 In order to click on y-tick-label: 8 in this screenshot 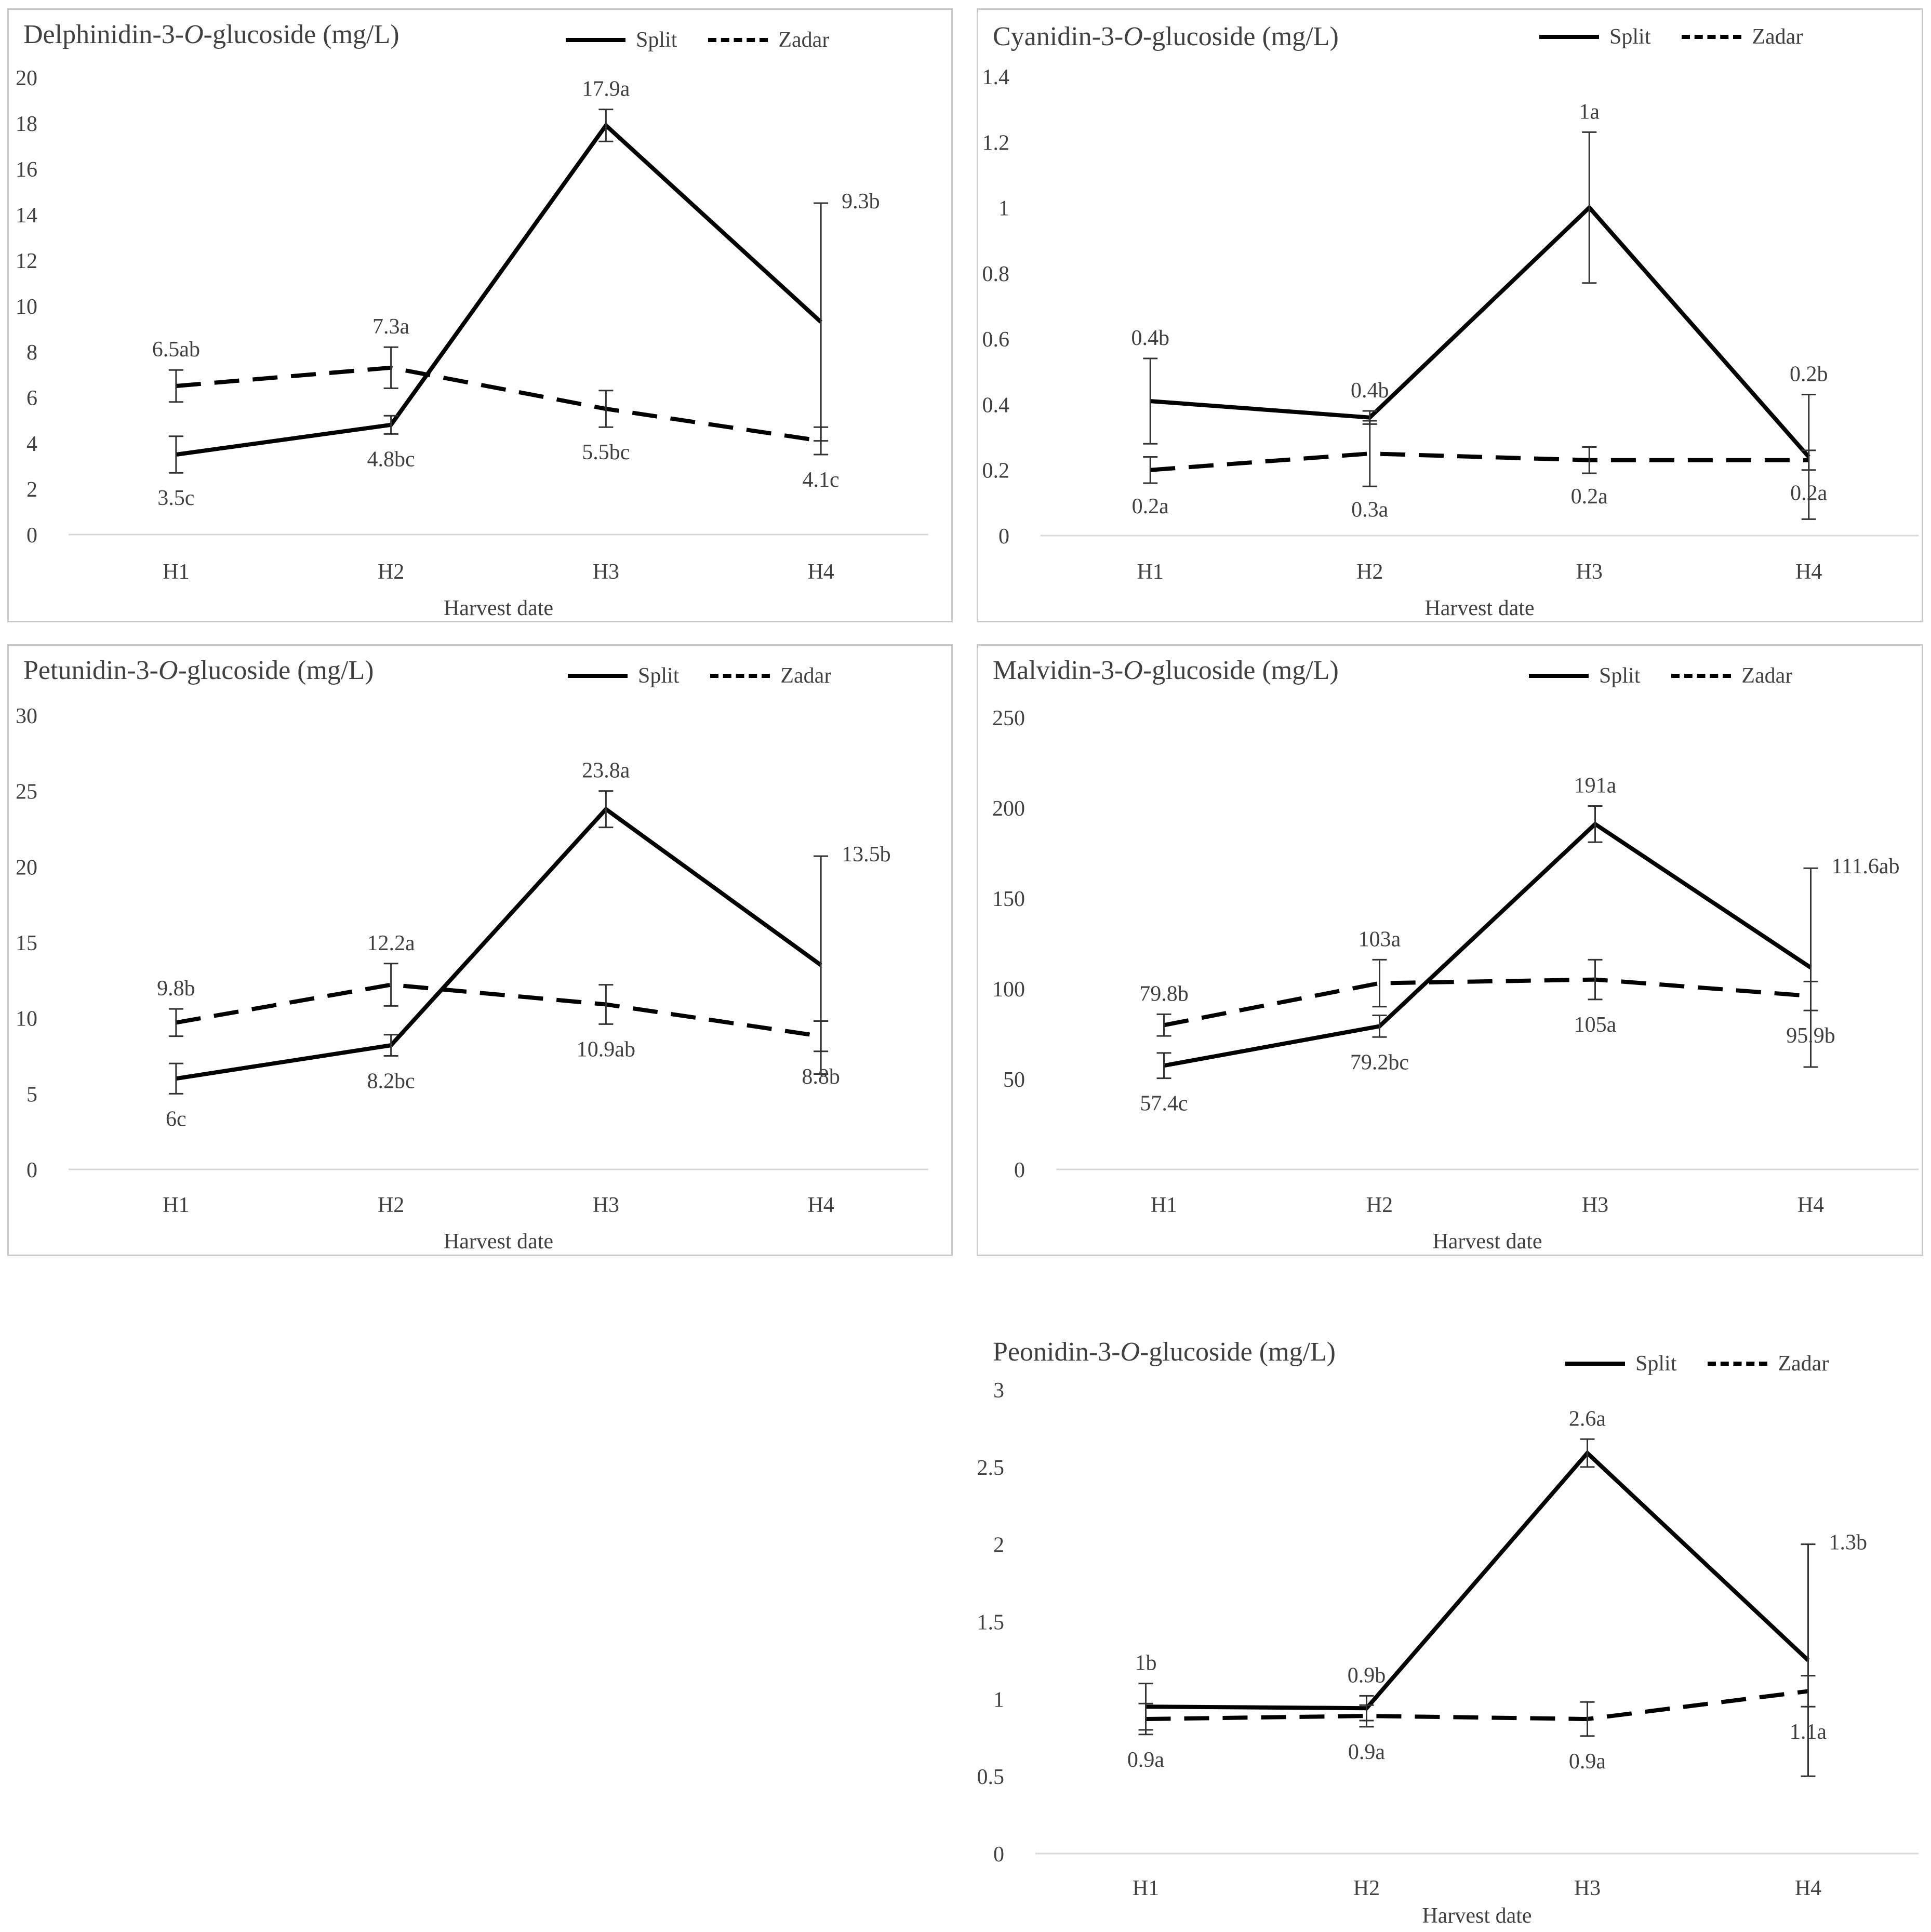, I will do `click(31, 353)`.